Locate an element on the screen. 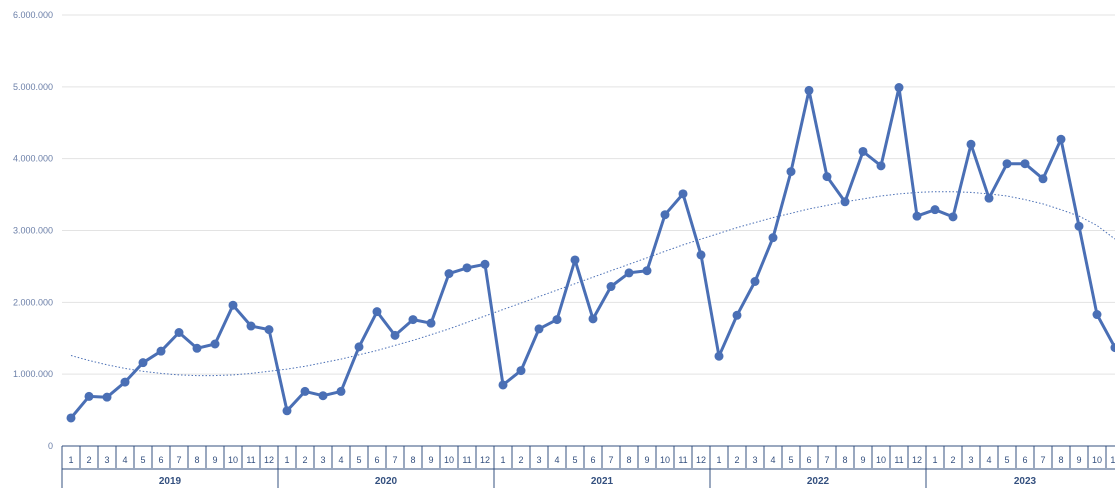 Image resolution: width=1115 pixels, height=490 pixels. y-tick-label: 0 is located at coordinates (50, 446).